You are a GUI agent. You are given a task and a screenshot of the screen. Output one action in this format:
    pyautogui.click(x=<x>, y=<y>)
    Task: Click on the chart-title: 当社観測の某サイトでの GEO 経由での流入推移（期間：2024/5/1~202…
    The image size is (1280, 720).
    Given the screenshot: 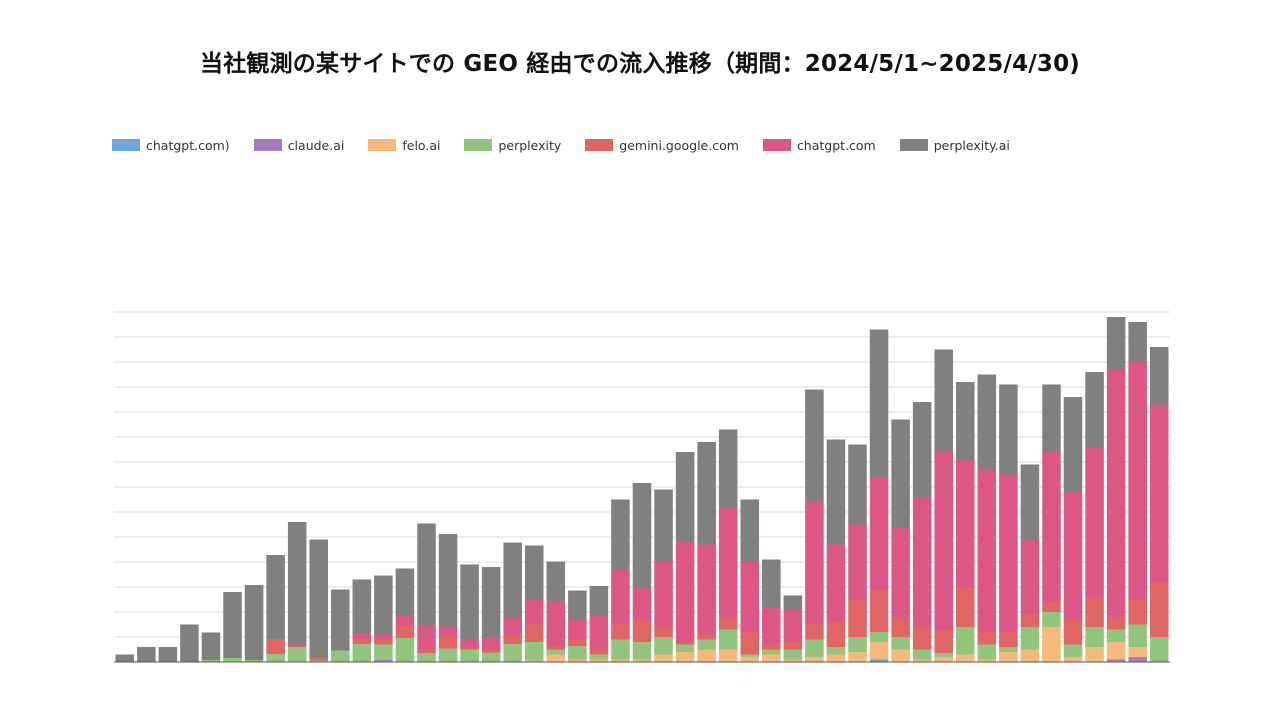 What is the action you would take?
    pyautogui.click(x=640, y=64)
    